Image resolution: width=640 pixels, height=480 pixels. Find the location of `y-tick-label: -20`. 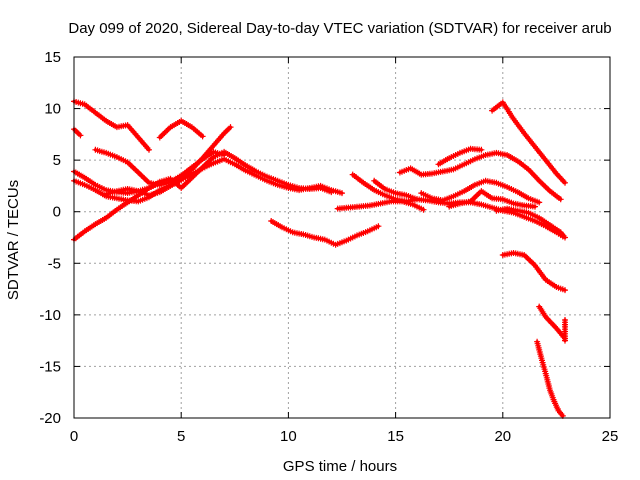

y-tick-label: -20 is located at coordinates (50, 418).